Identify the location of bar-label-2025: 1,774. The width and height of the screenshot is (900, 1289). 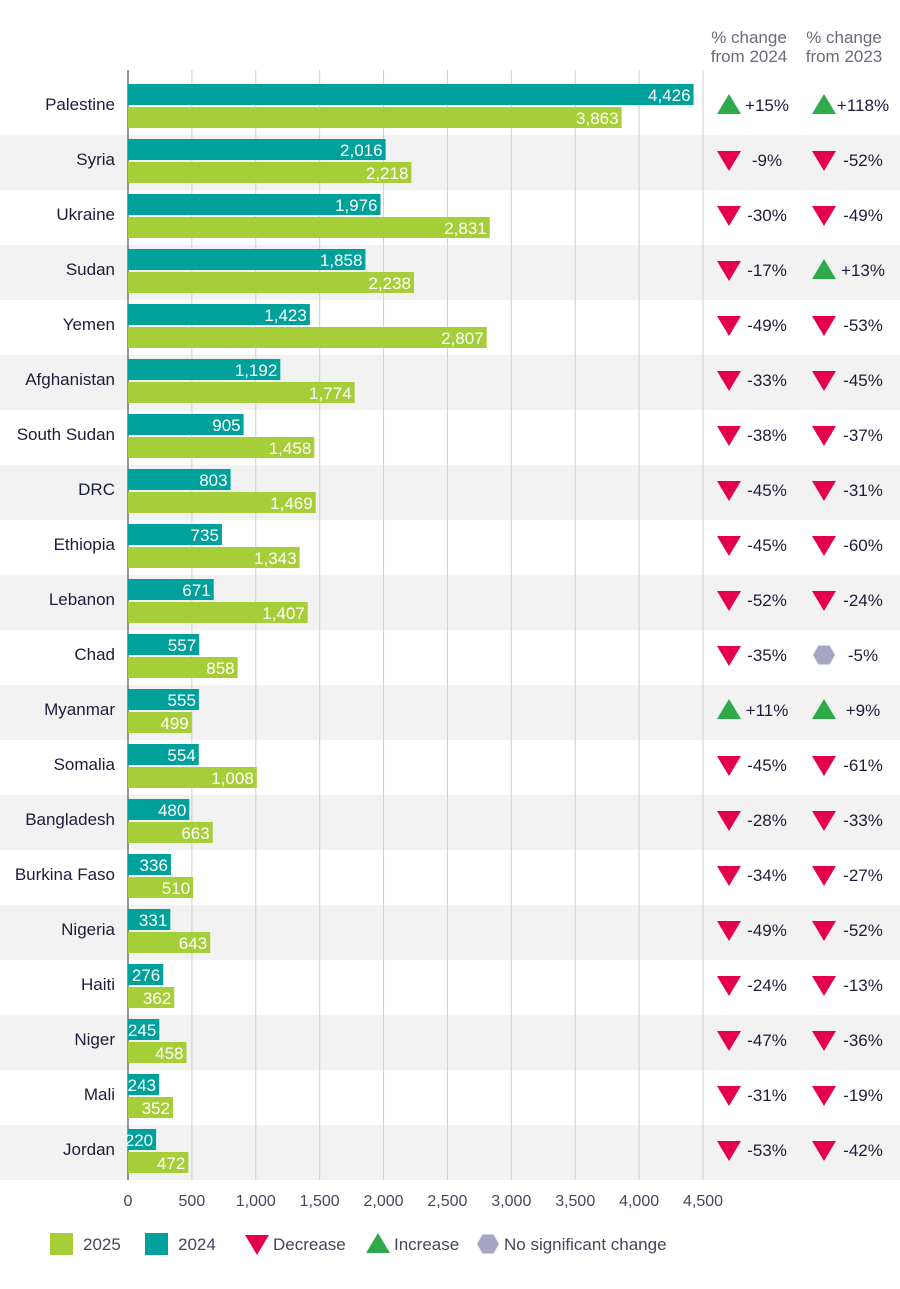
(330, 393).